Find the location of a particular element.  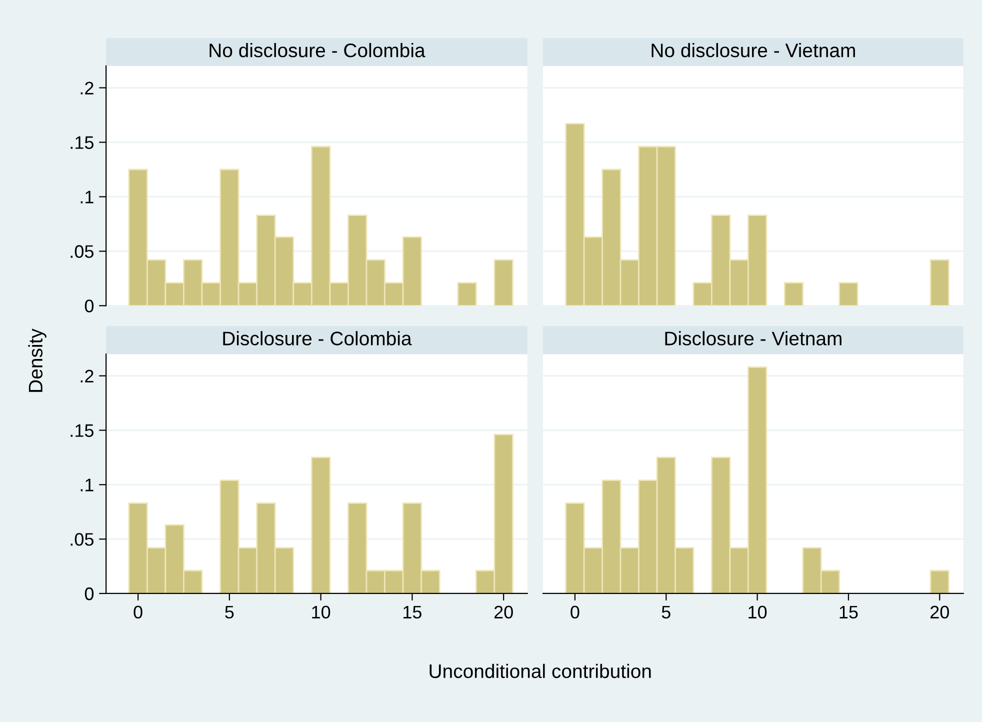

chart-title: Disclosure - Colombia is located at coordinates (317, 338).